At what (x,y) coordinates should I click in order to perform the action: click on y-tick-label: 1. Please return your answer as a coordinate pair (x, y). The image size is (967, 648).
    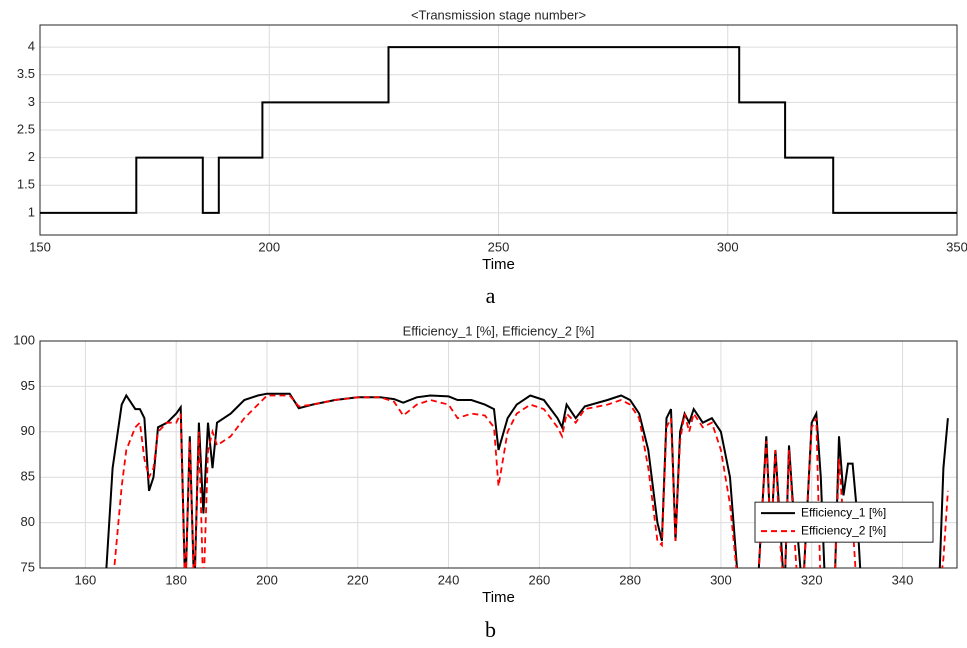
    Looking at the image, I should click on (31, 211).